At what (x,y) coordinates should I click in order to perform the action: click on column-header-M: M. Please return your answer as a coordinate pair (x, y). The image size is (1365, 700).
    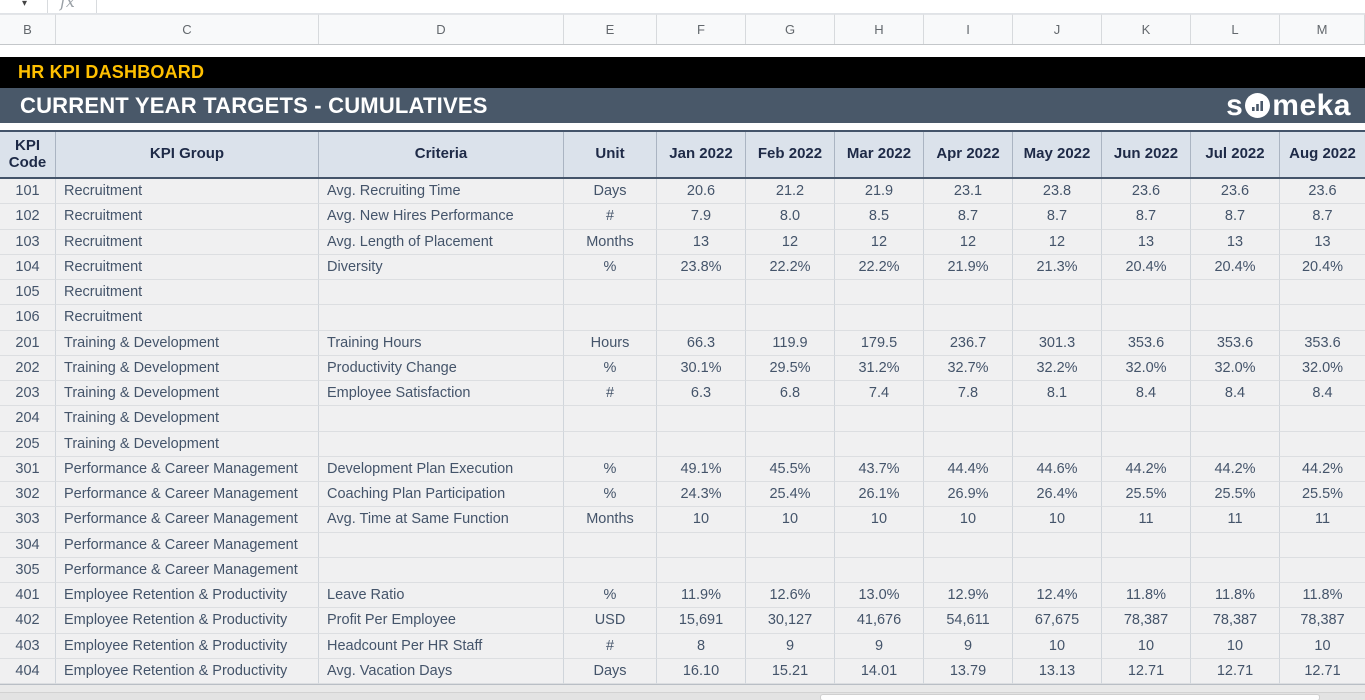
    Looking at the image, I should click on (1322, 29).